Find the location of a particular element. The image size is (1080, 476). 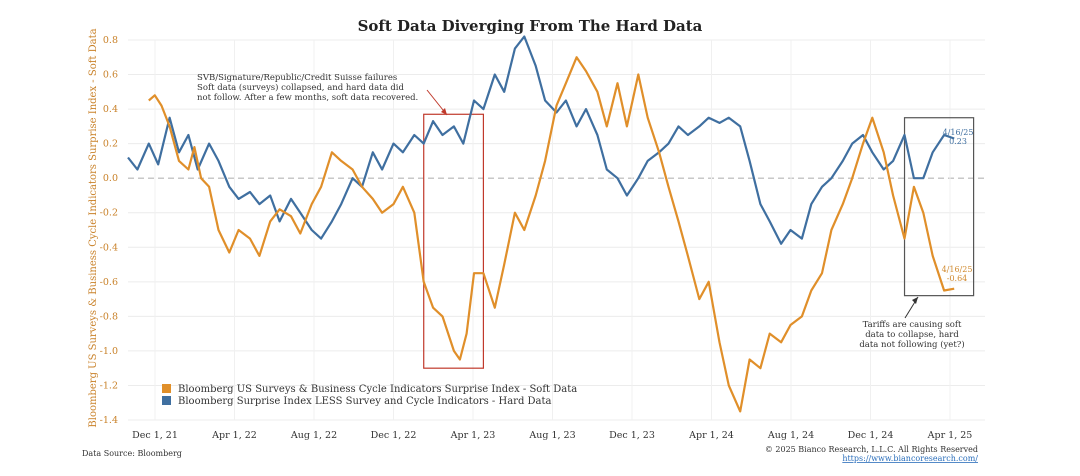

data-source-text: Data Source: Bloomberg is located at coordinates (132, 453).